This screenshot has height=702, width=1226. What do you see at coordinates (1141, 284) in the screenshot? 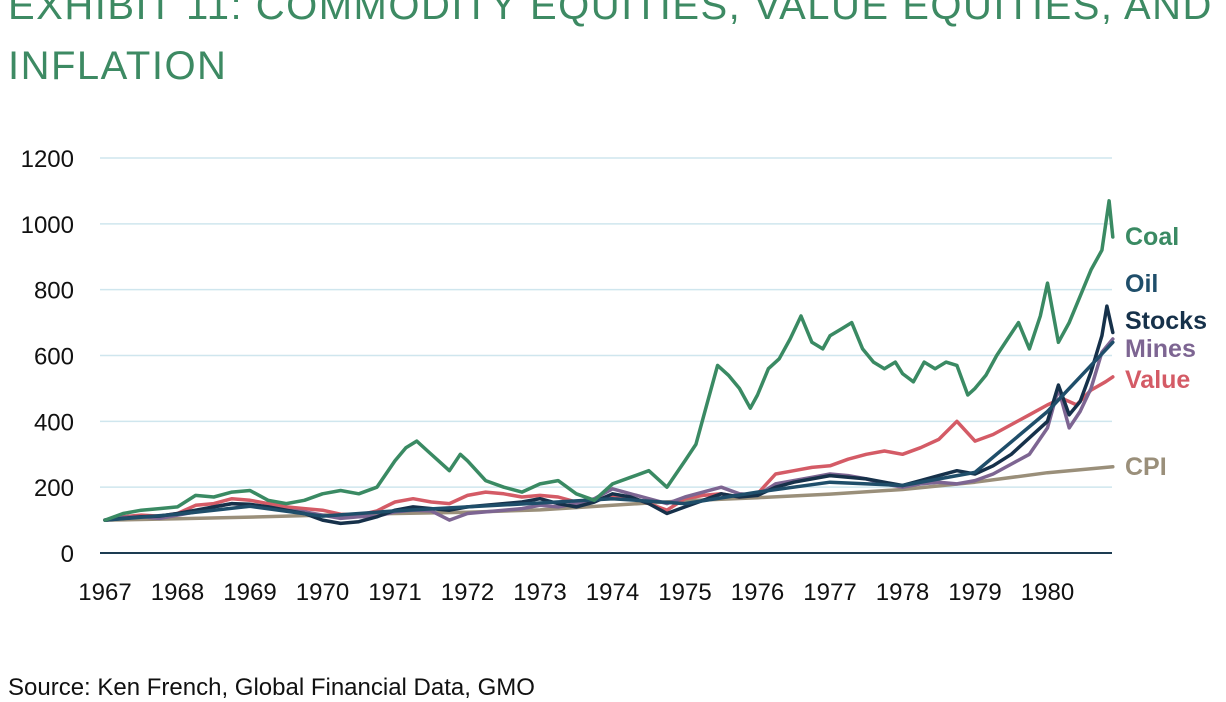
I see `series-label-oil: Oil` at bounding box center [1141, 284].